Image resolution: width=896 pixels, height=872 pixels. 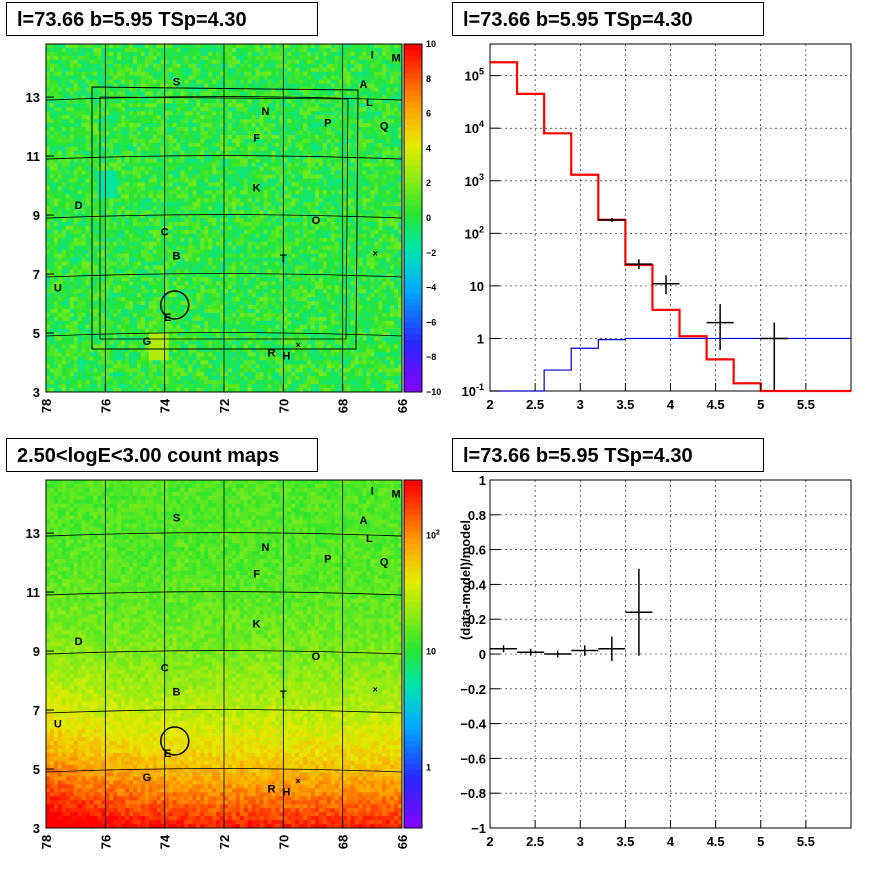 What do you see at coordinates (580, 404) in the screenshot?
I see `x-tick-label: 3` at bounding box center [580, 404].